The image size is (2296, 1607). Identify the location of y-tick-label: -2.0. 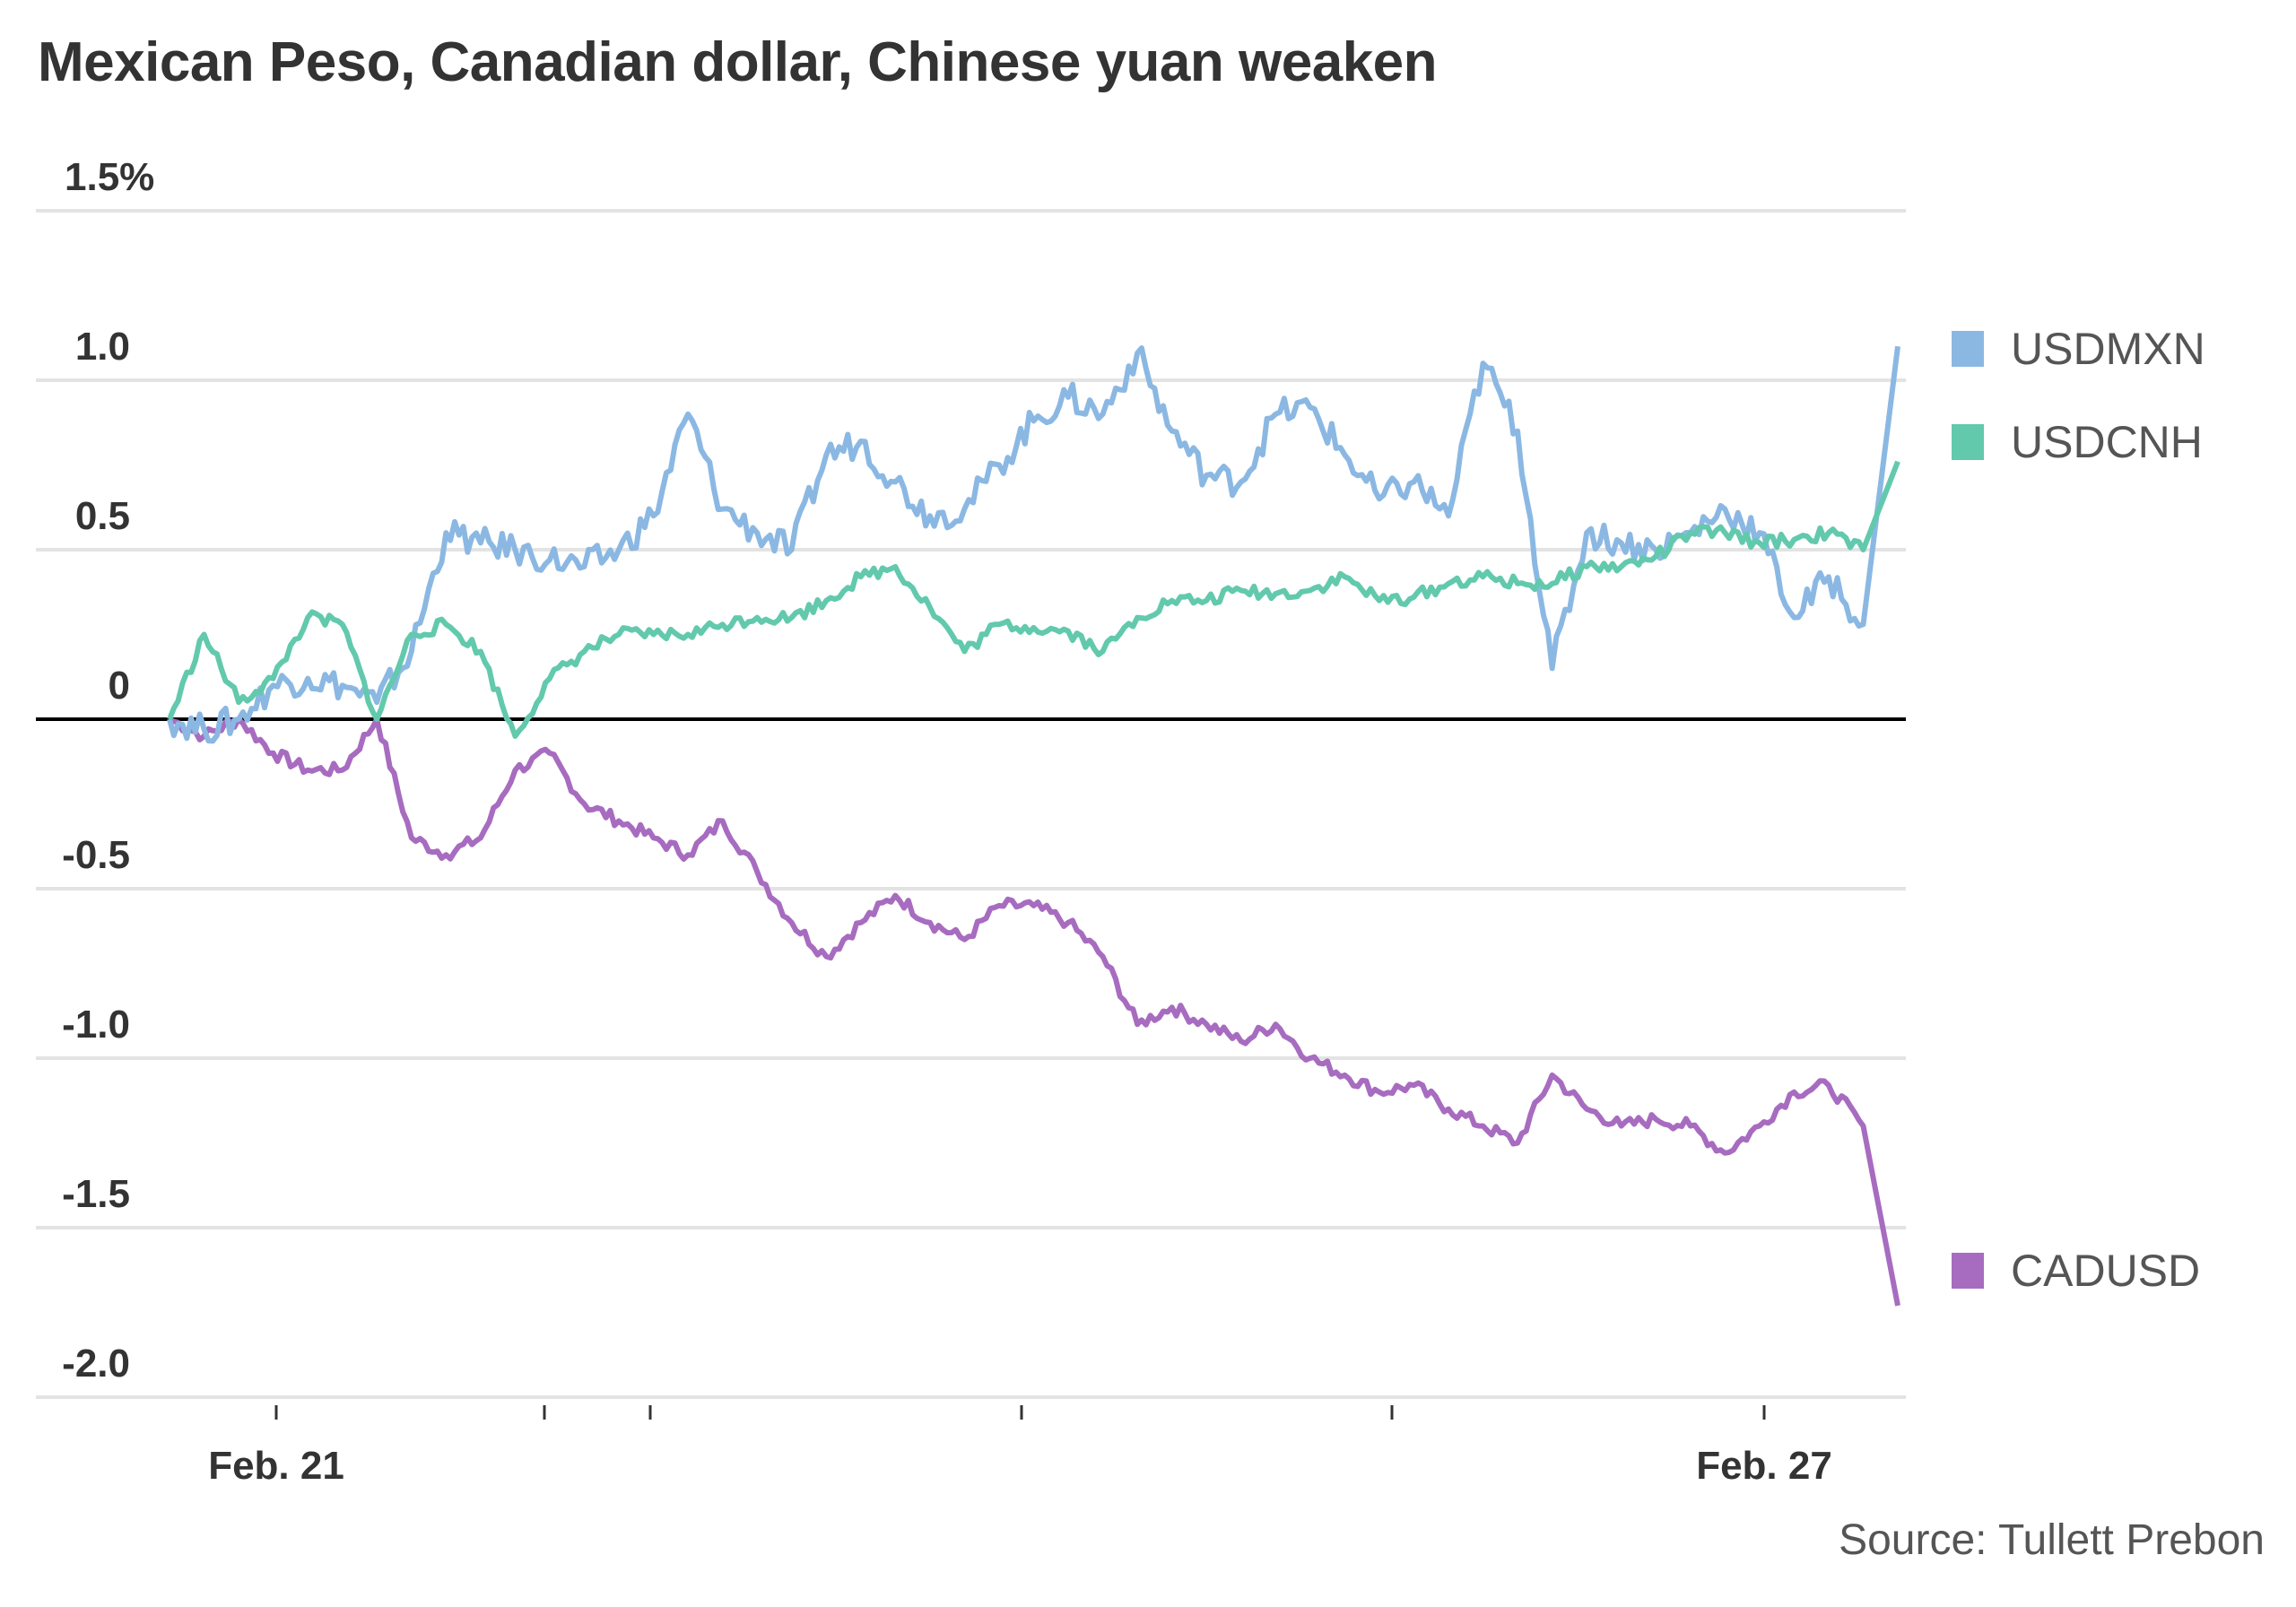
(96, 1364).